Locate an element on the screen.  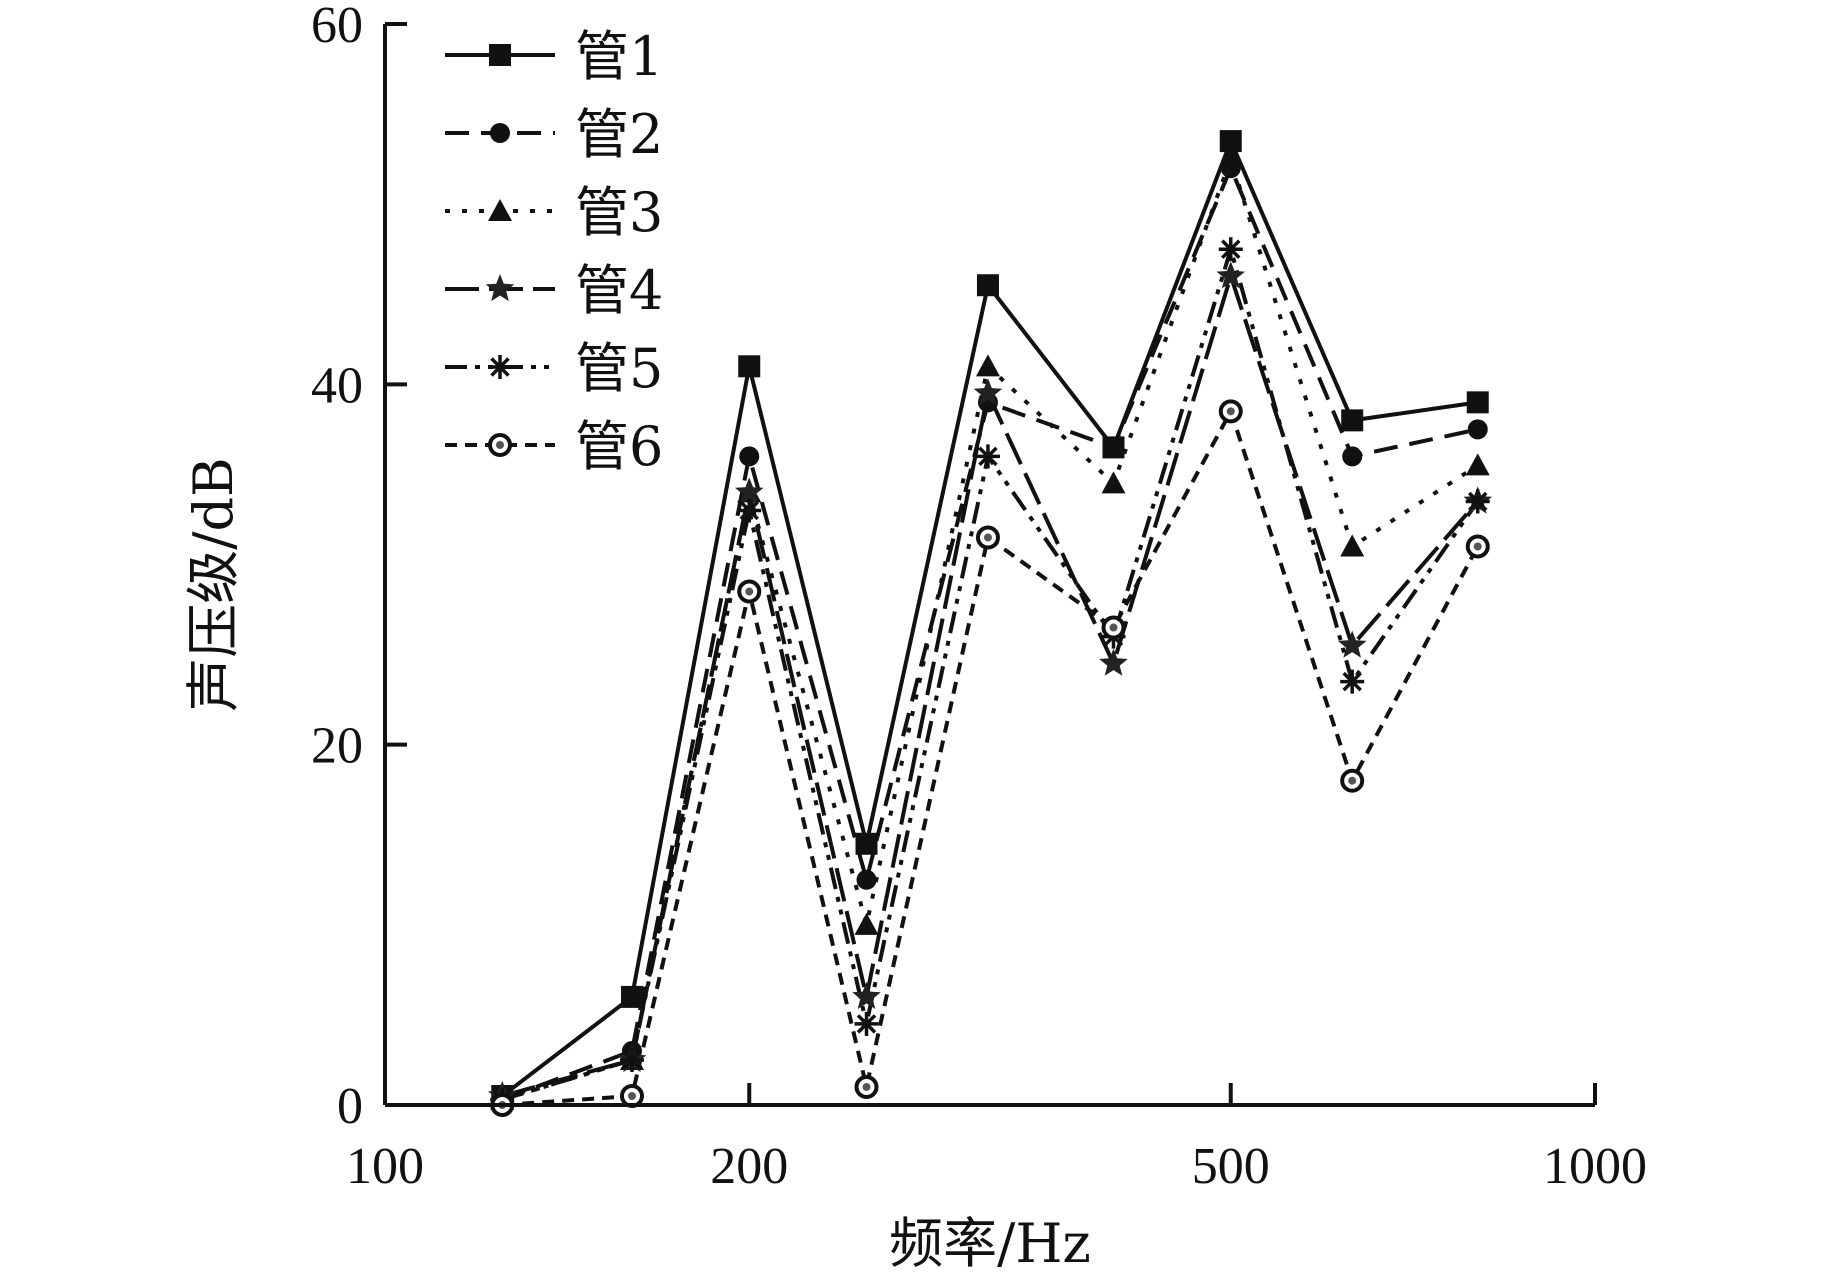
legend-item: 管2 is located at coordinates (554, 134).